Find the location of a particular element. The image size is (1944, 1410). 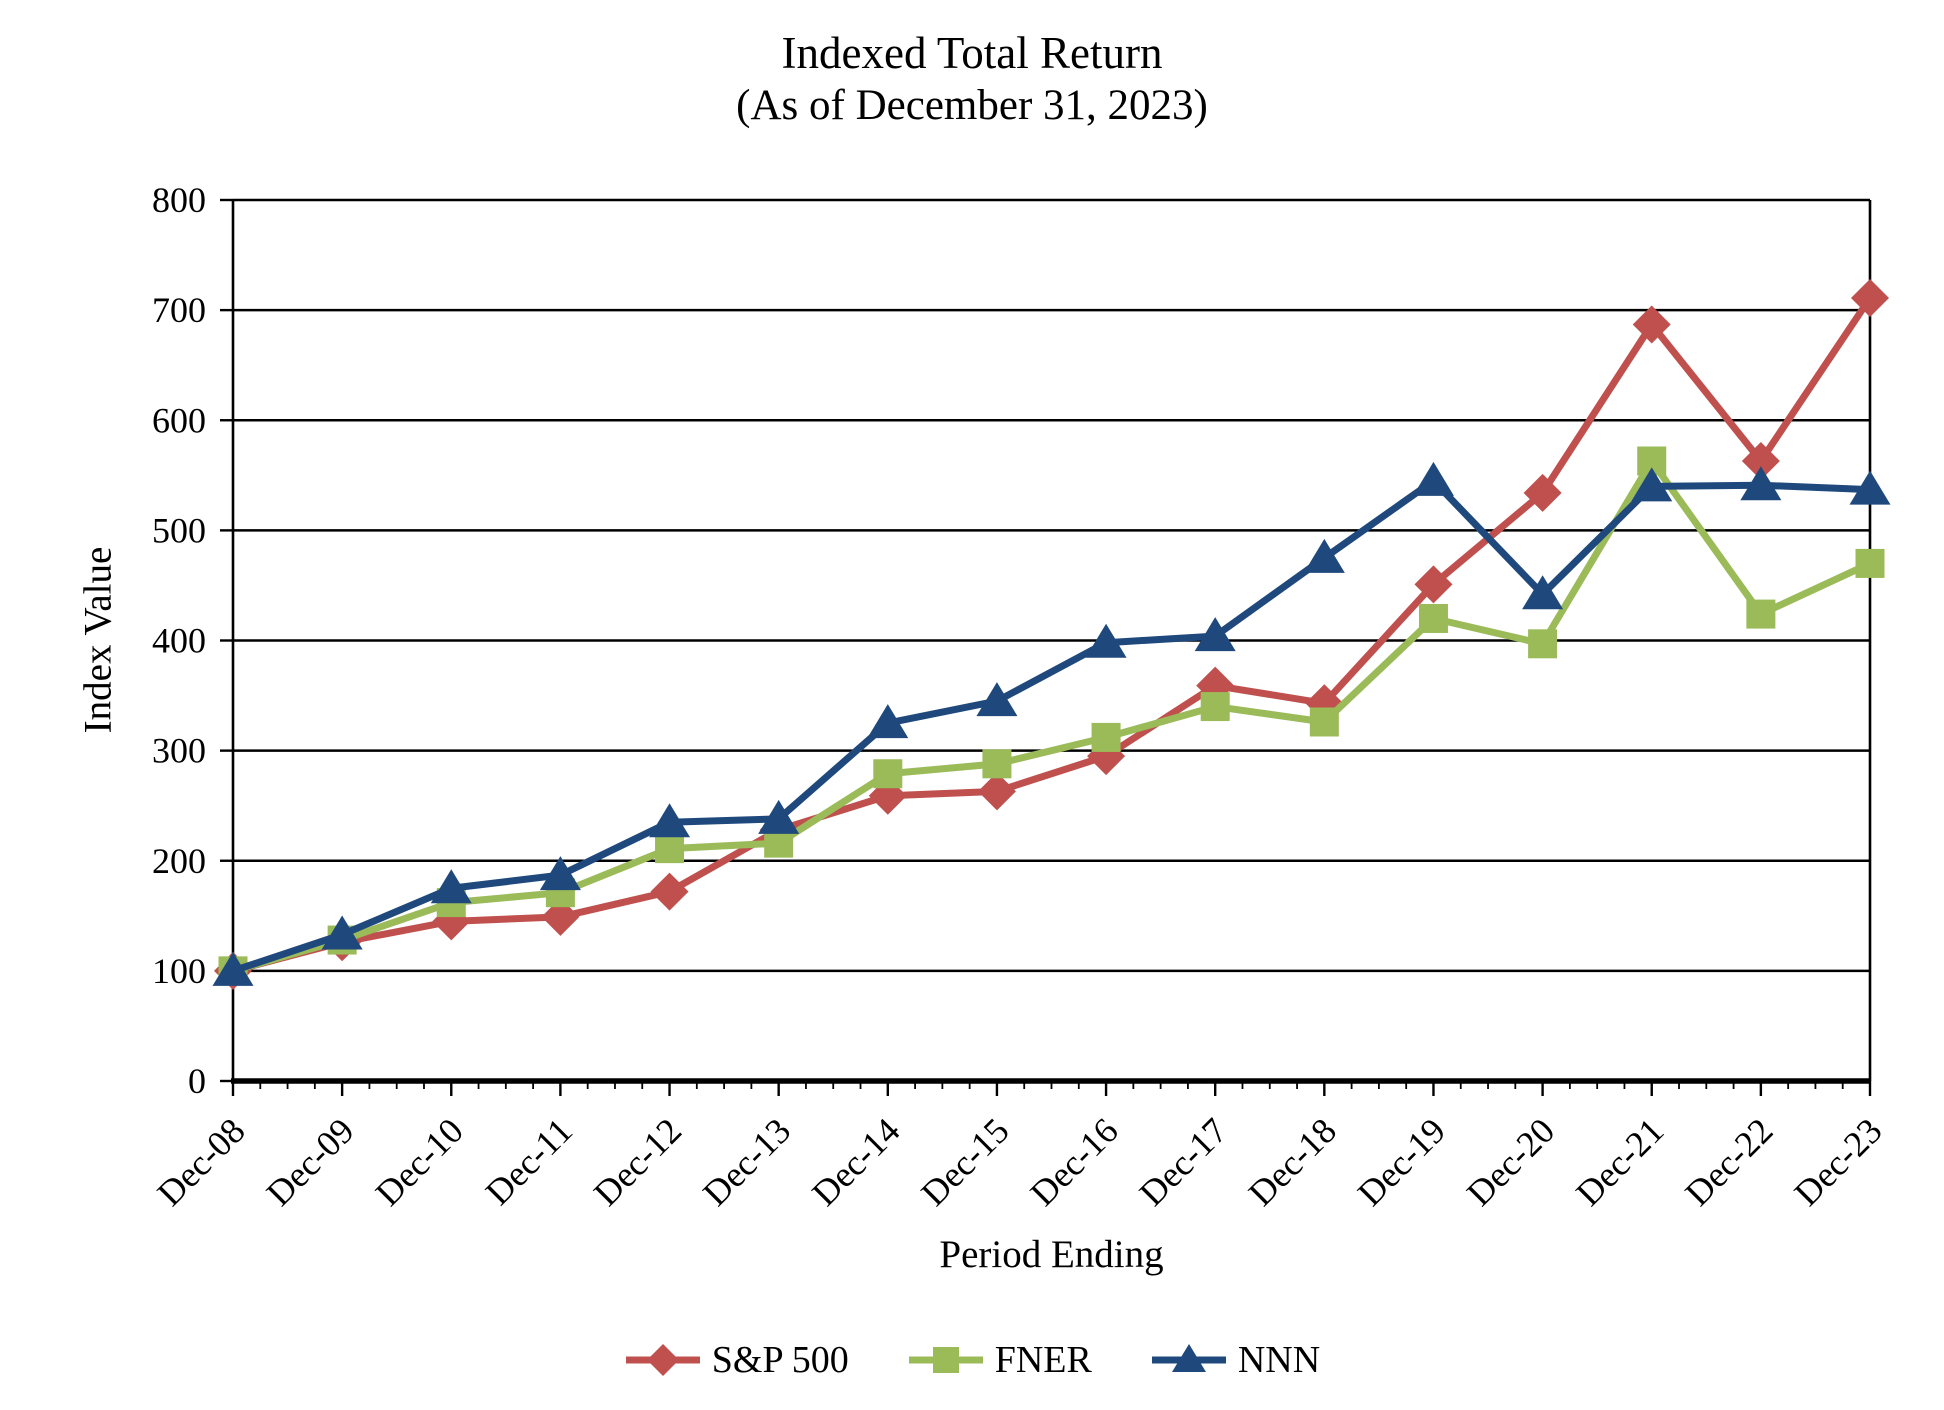

legend-label: FNER is located at coordinates (1043, 1360).